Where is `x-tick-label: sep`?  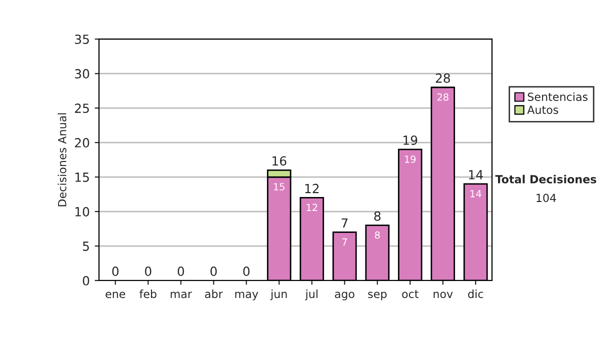
x-tick-label: sep is located at coordinates (377, 296).